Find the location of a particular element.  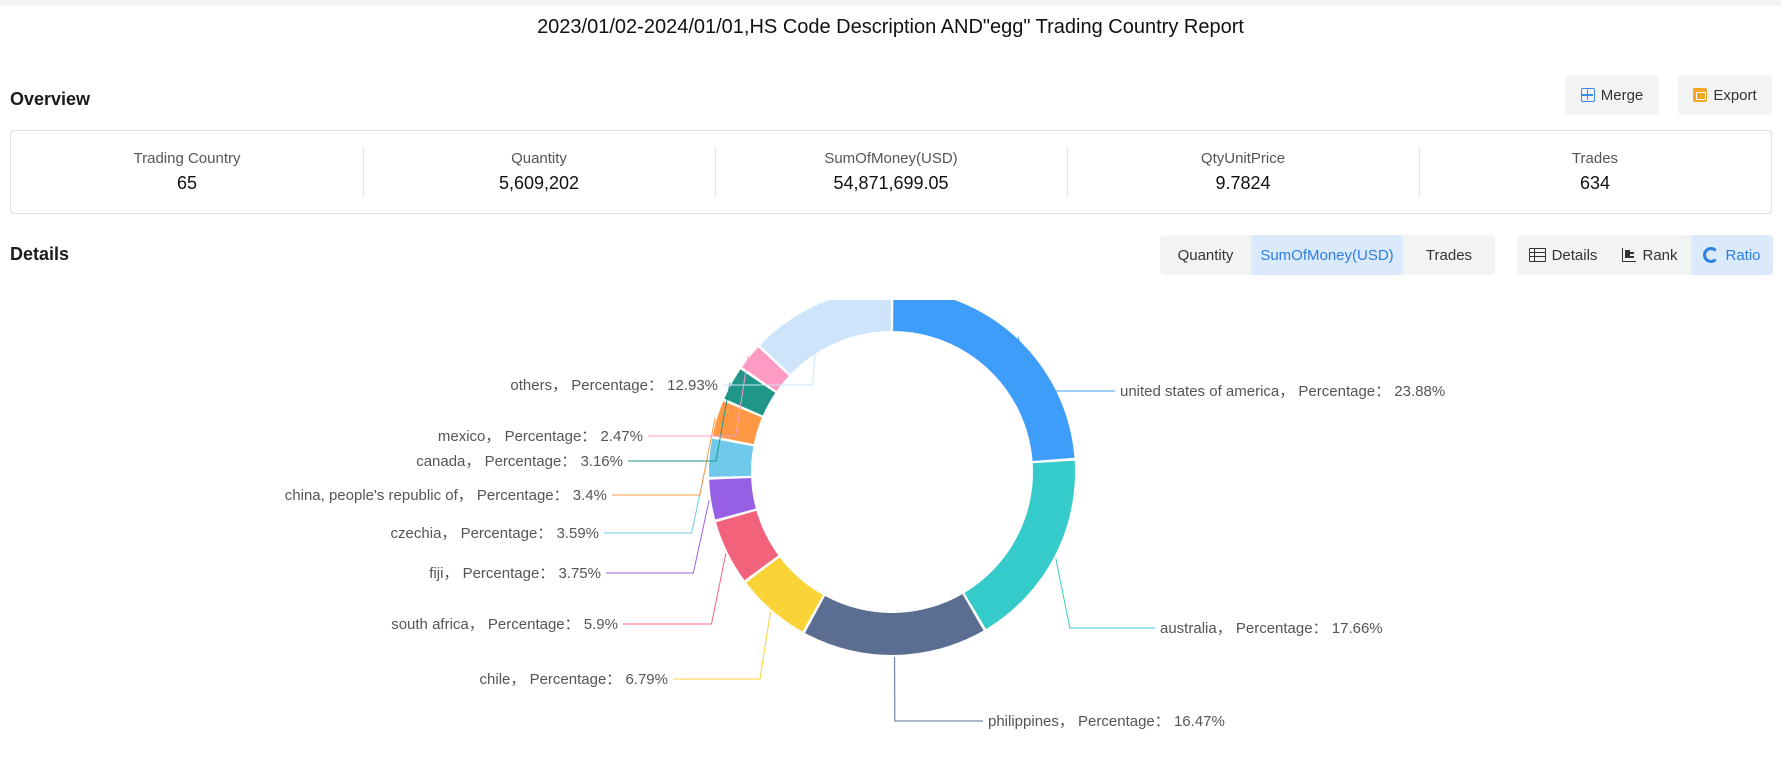

top-bar is located at coordinates (890, 3).